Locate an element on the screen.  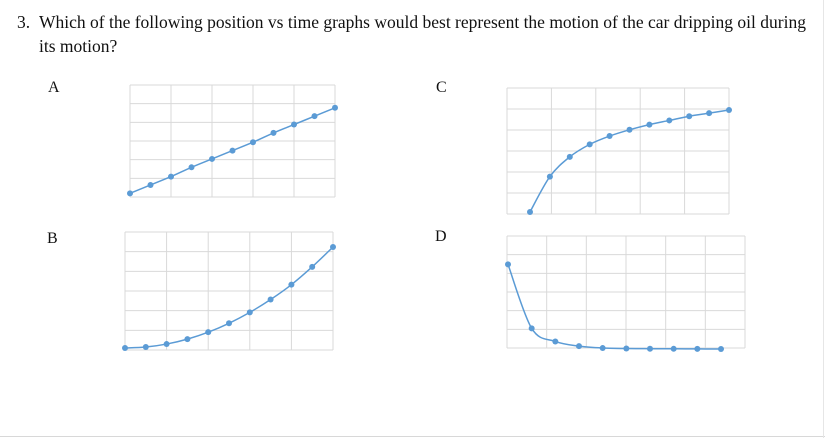
option-label-a: A is located at coordinates (54, 87).